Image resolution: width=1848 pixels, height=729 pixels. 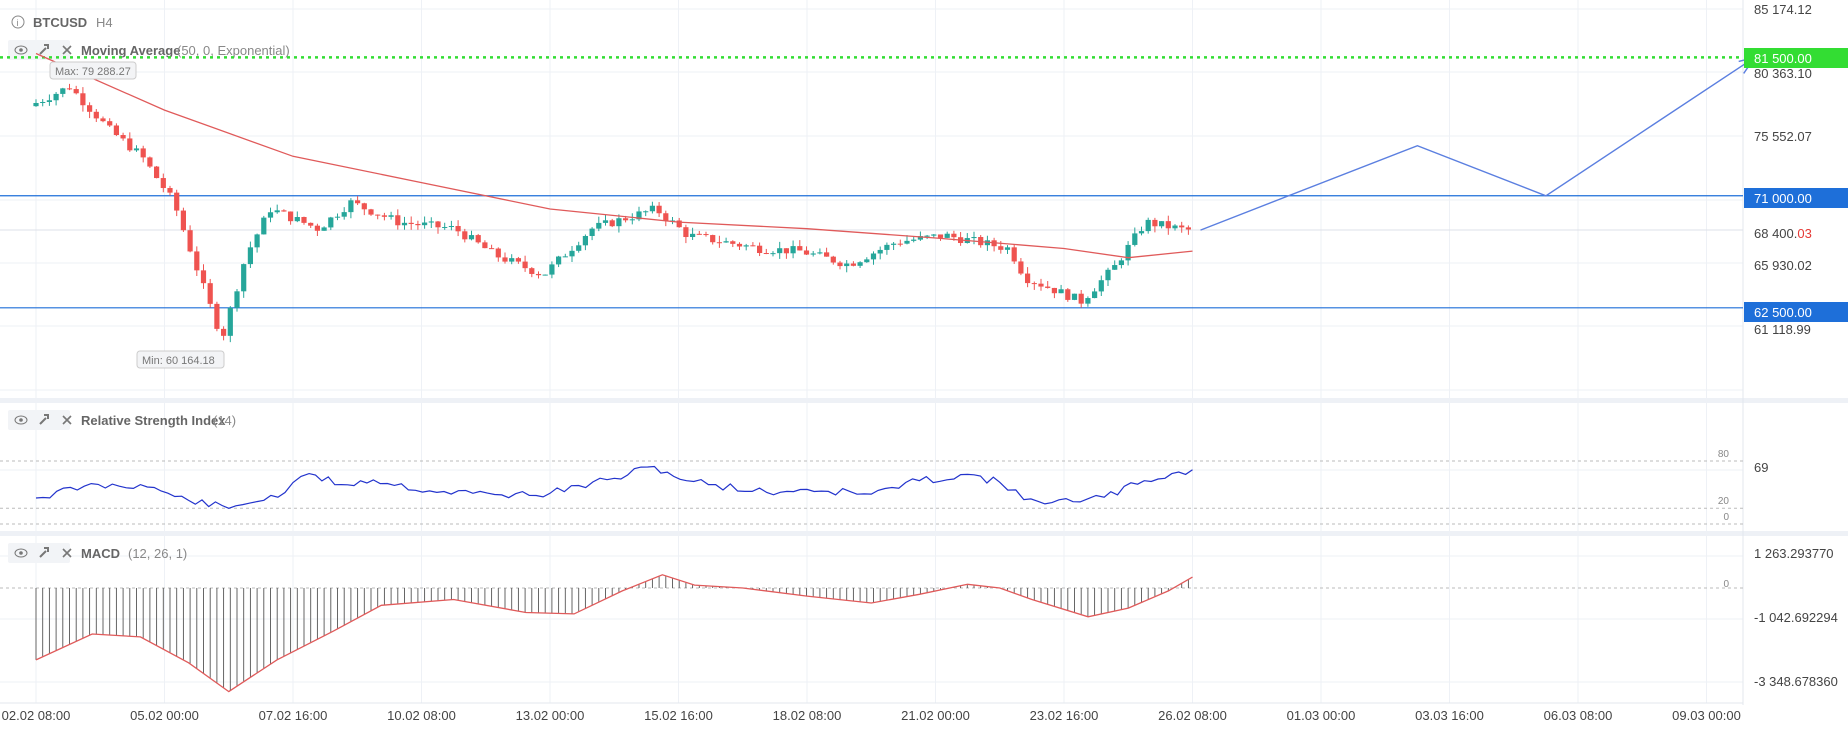 What do you see at coordinates (149, 50) in the screenshot?
I see `ma-legend: Moving Average (50, 0, Exponential)` at bounding box center [149, 50].